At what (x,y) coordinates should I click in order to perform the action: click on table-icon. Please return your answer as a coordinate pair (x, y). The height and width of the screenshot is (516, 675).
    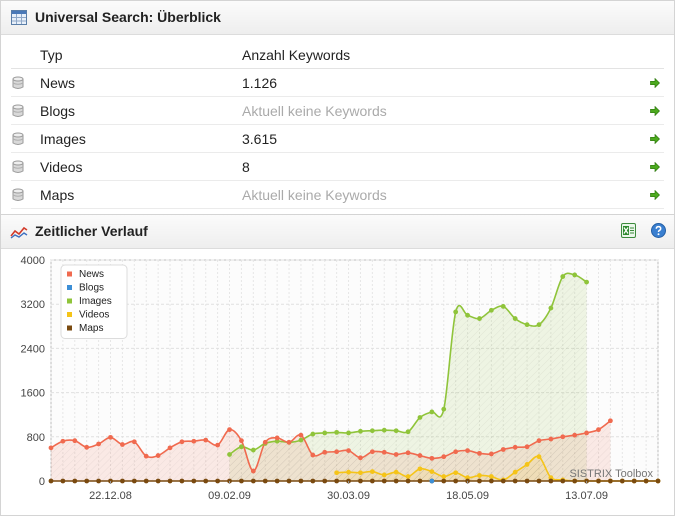
    Looking at the image, I should click on (19, 17).